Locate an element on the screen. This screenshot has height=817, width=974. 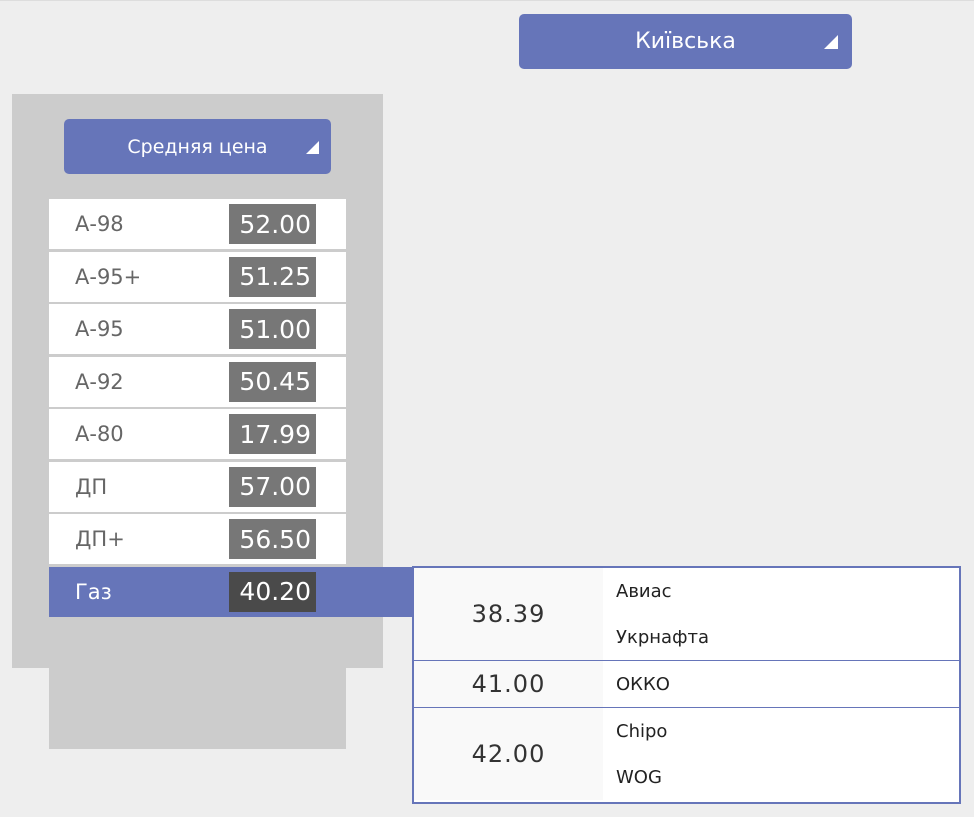
price-group: 42.00 Chipo WOG is located at coordinates (686, 754).